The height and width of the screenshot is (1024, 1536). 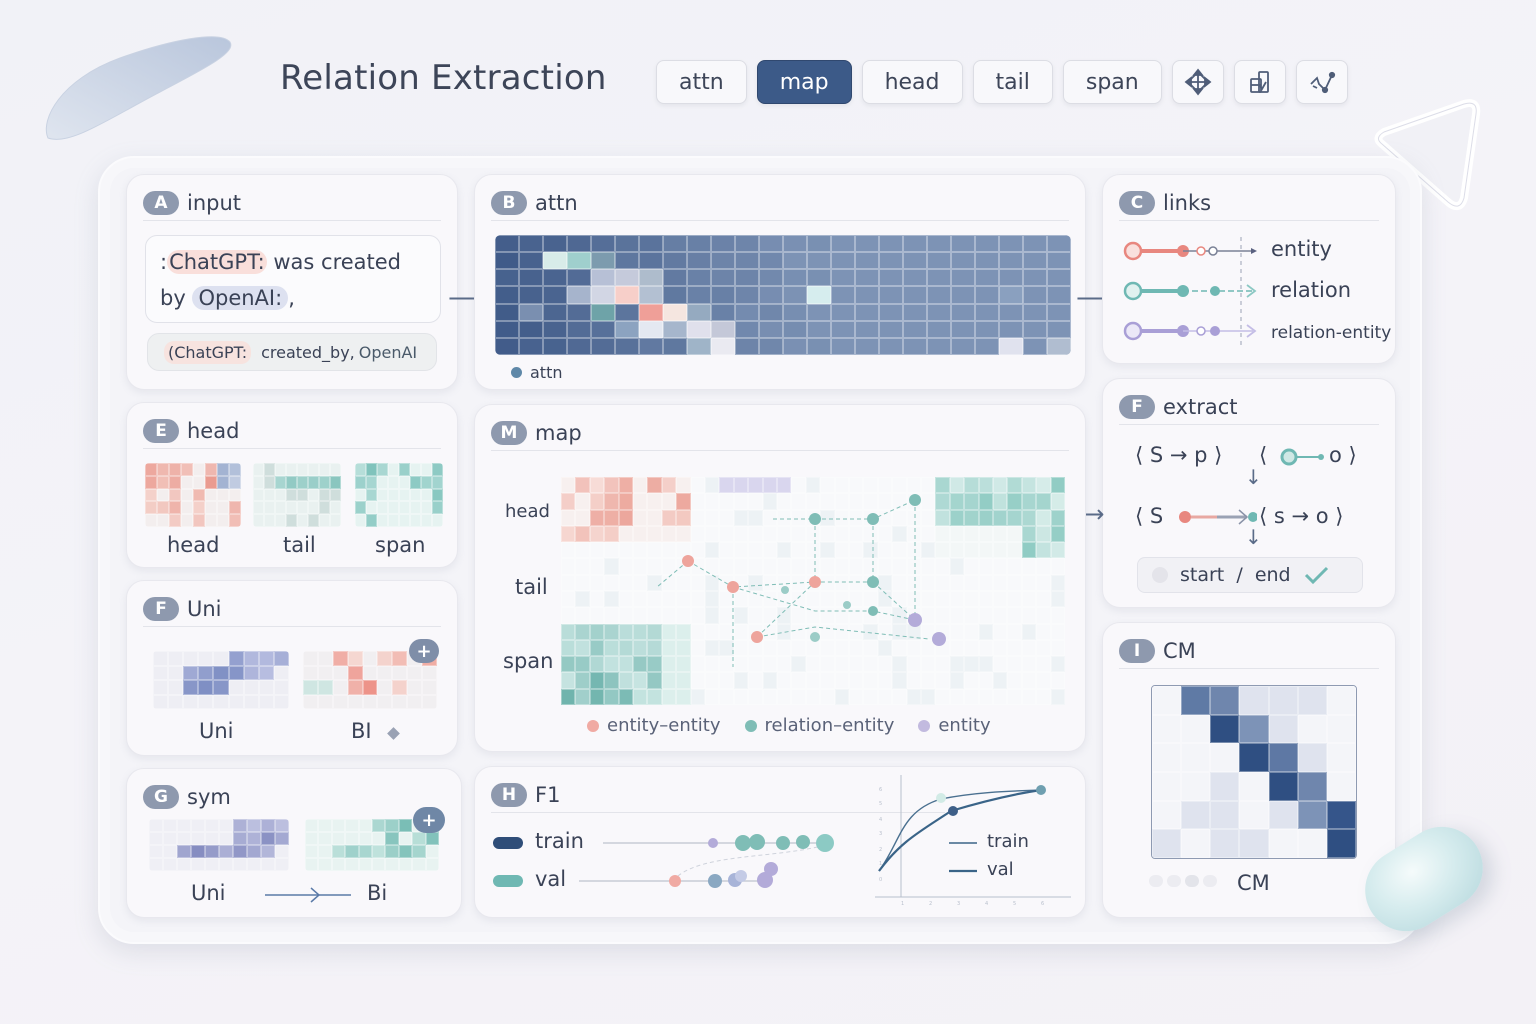 What do you see at coordinates (372, 845) in the screenshot?
I see `sym-bi-thumbnail` at bounding box center [372, 845].